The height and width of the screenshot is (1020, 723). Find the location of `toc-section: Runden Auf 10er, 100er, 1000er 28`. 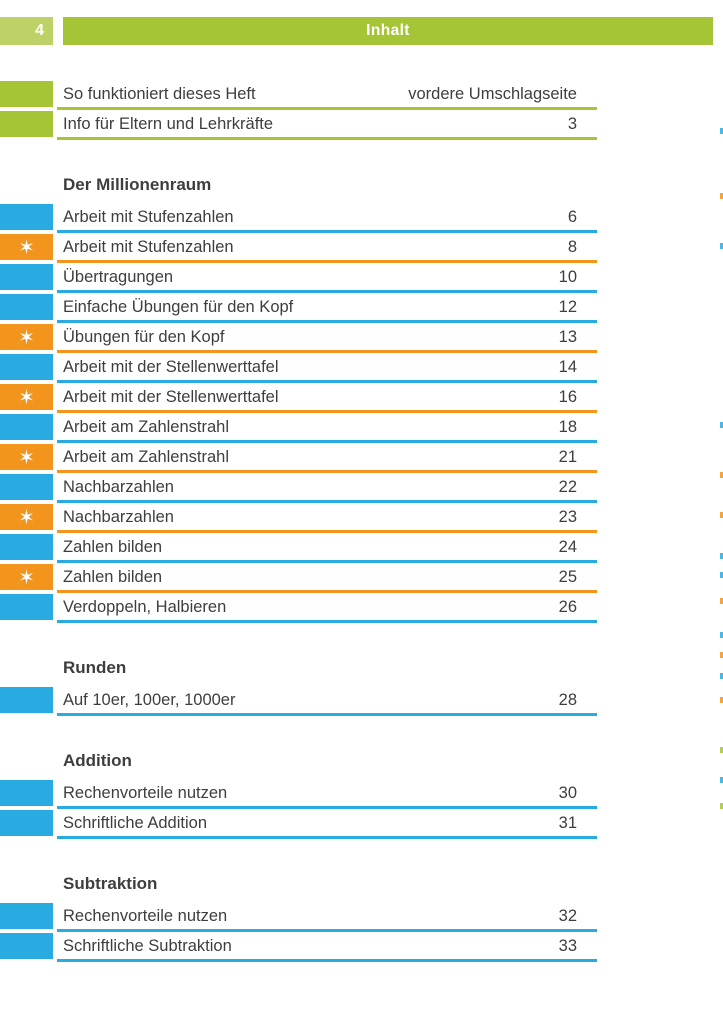

toc-section: Runden Auf 10er, 100er, 1000er 28 is located at coordinates (298, 687).